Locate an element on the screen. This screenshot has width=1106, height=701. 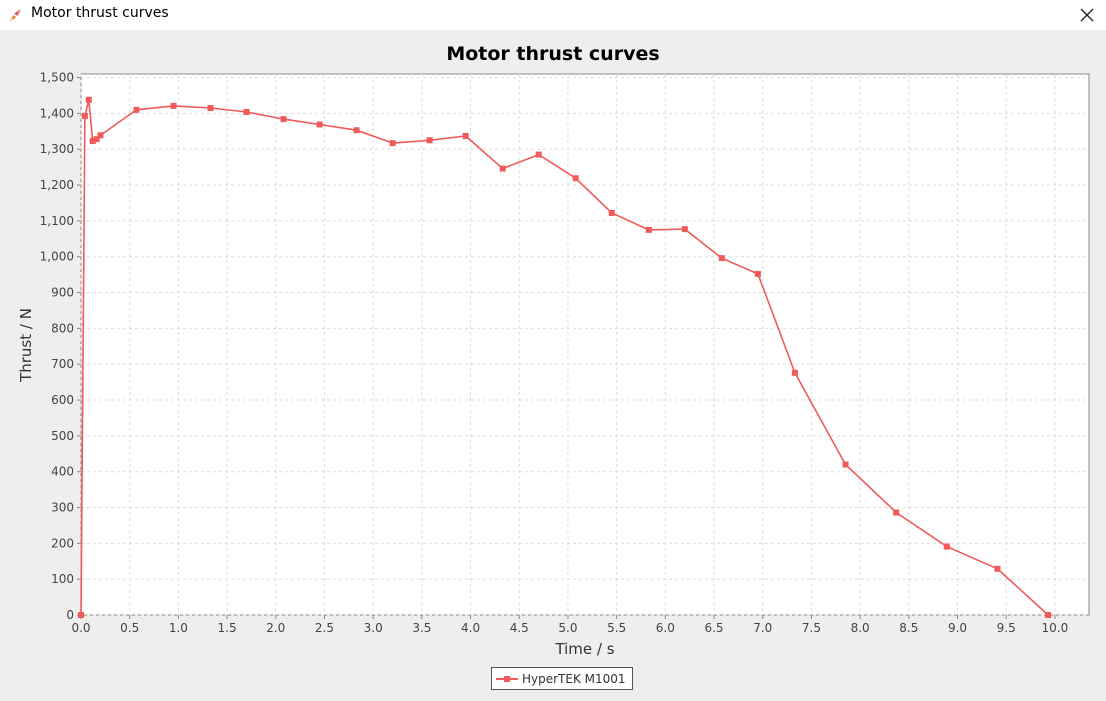
y-tick-label: 0 is located at coordinates (70, 615).